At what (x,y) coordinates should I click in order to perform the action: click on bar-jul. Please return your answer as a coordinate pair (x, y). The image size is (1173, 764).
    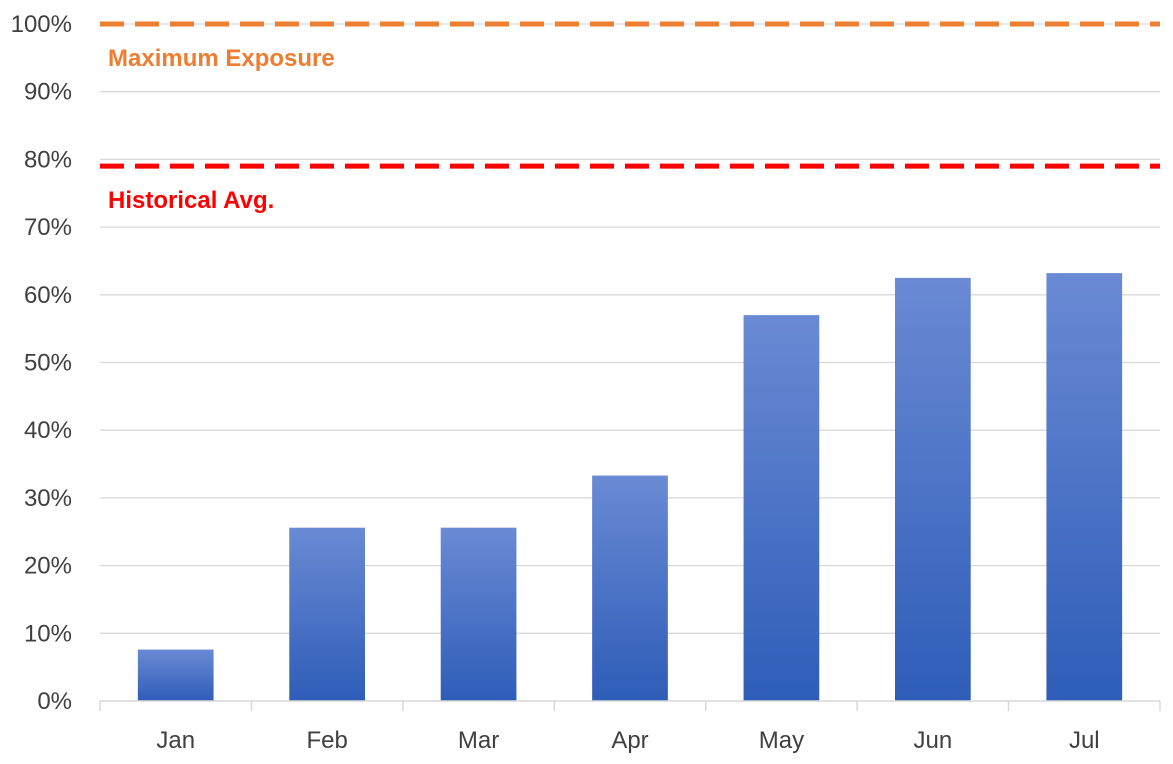
    Looking at the image, I should click on (1084, 487).